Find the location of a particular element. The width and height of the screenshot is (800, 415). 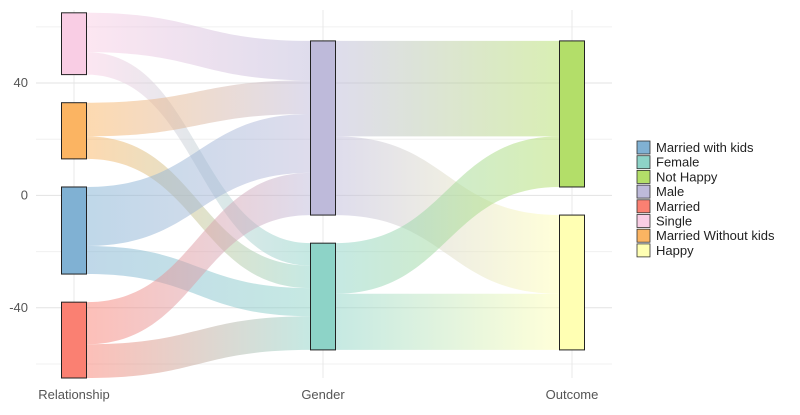

legend-label: Single is located at coordinates (674, 221).